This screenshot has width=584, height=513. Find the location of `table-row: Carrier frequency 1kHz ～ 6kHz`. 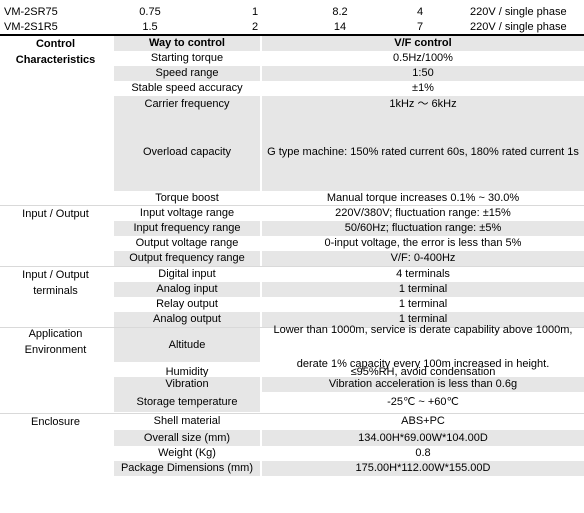

table-row: Carrier frequency 1kHz ～ 6kHz is located at coordinates (292, 104).